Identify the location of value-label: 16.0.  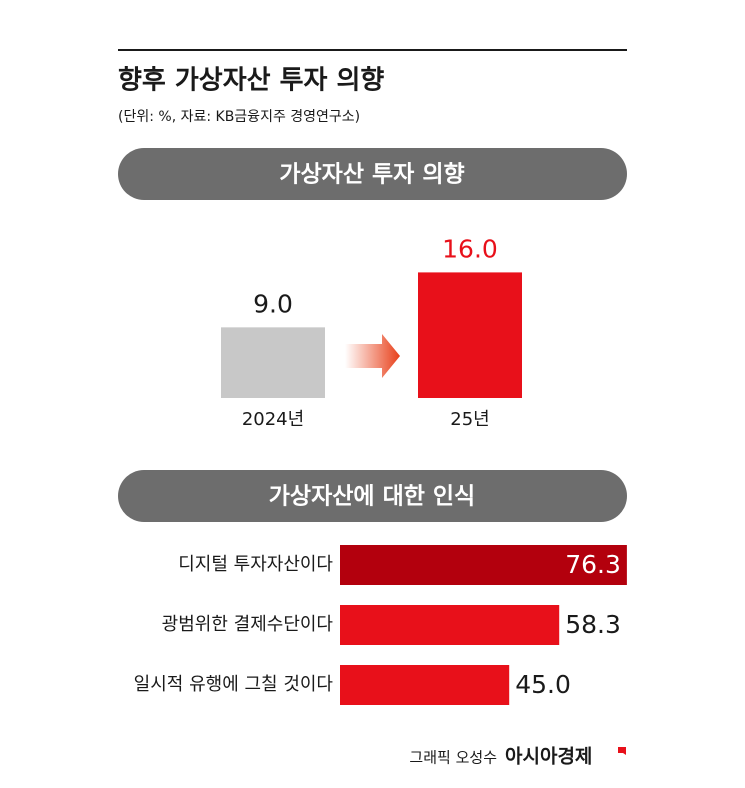
(470, 248).